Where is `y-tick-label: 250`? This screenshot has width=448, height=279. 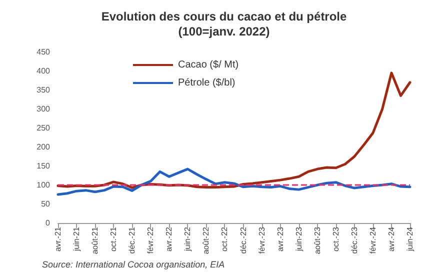
y-tick-label: 250 is located at coordinates (43, 128).